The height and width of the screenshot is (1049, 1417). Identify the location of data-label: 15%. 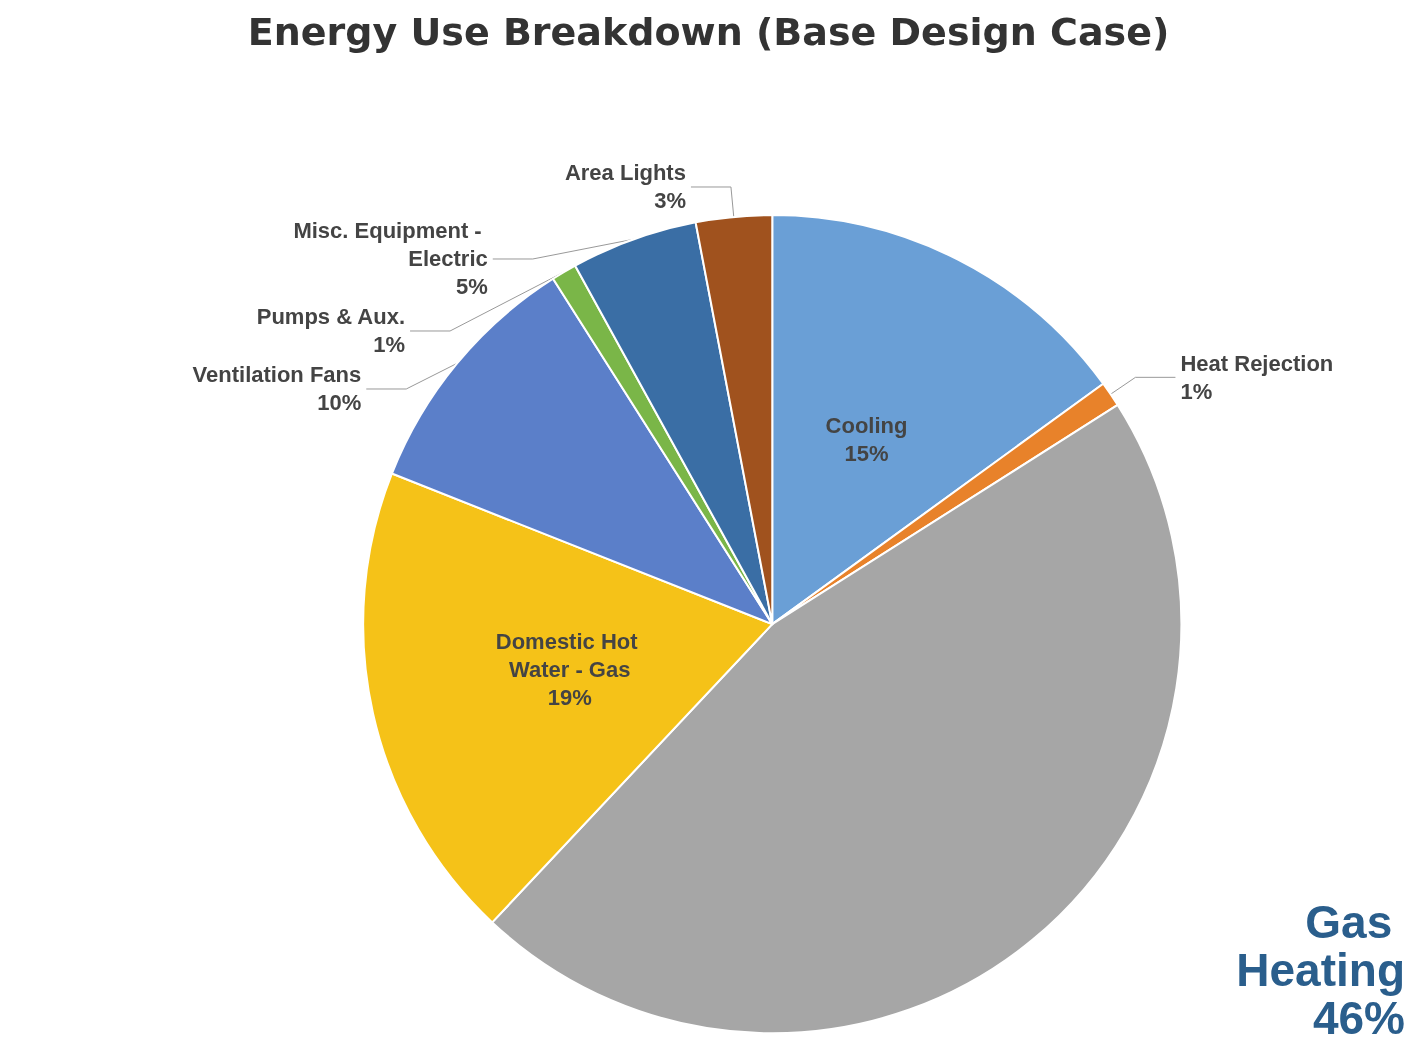
(866, 453).